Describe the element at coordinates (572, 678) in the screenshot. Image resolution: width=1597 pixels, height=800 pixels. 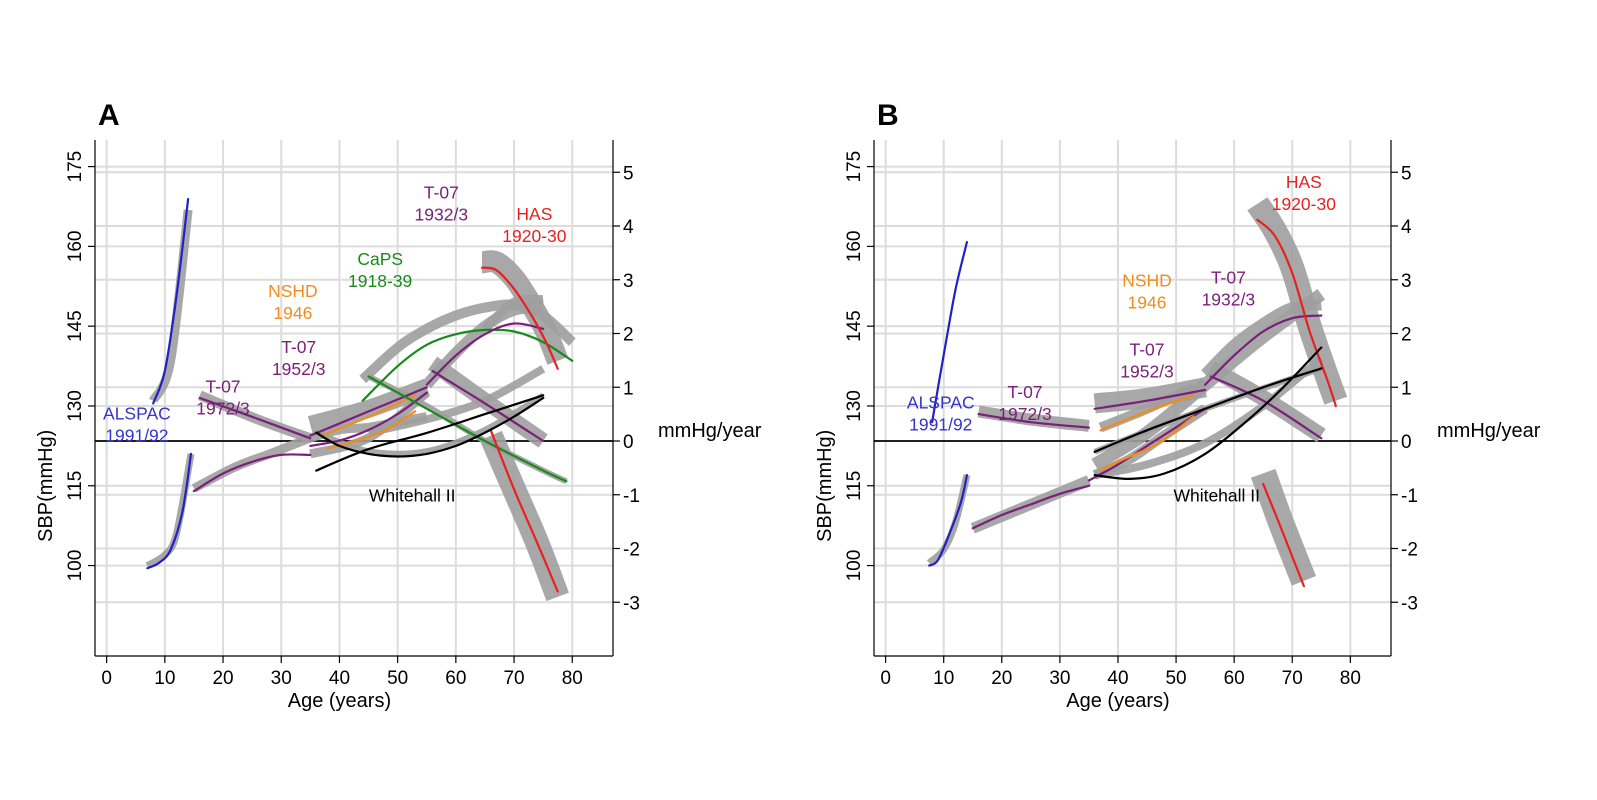
I see `x-tick-label: 80` at that location.